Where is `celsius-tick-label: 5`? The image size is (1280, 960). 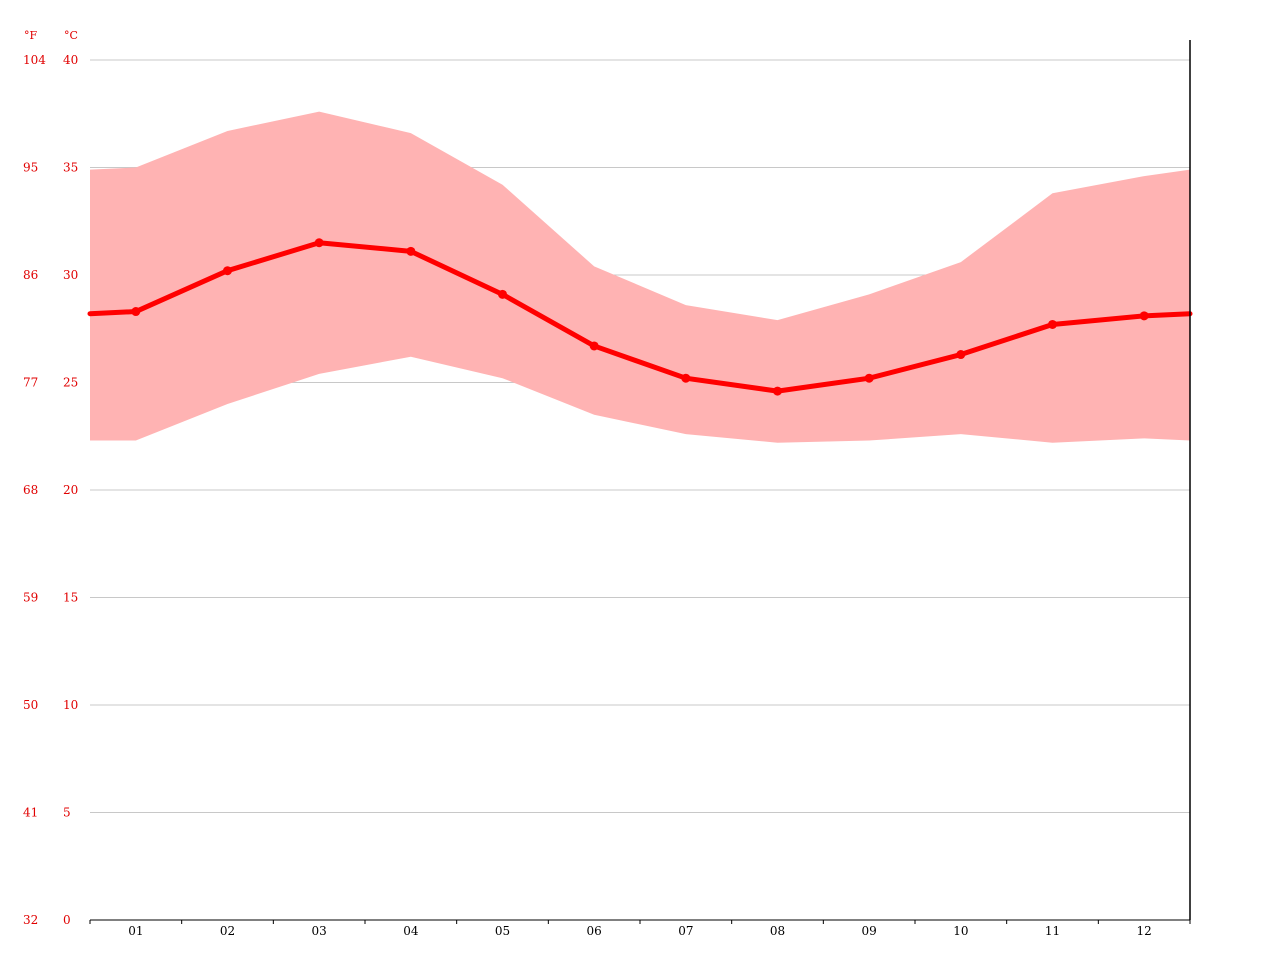 celsius-tick-label: 5 is located at coordinates (67, 813).